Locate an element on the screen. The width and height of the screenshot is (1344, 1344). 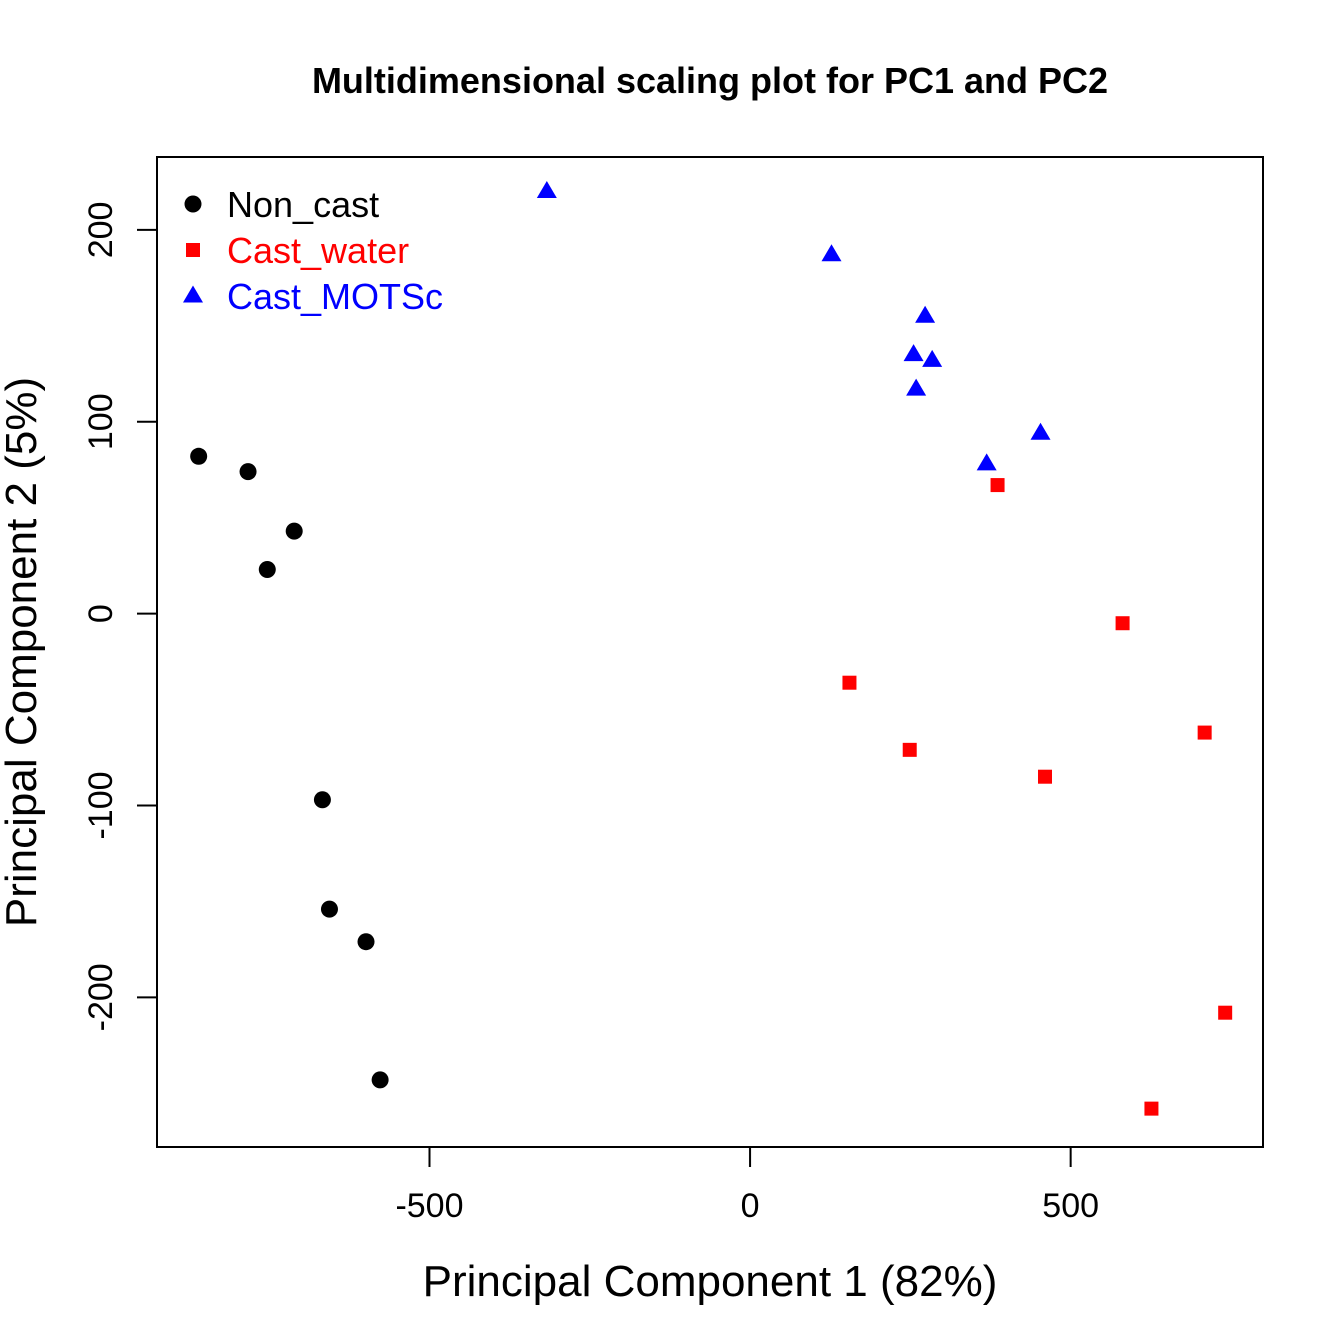
x-tick-label: 0 is located at coordinates (750, 1206).